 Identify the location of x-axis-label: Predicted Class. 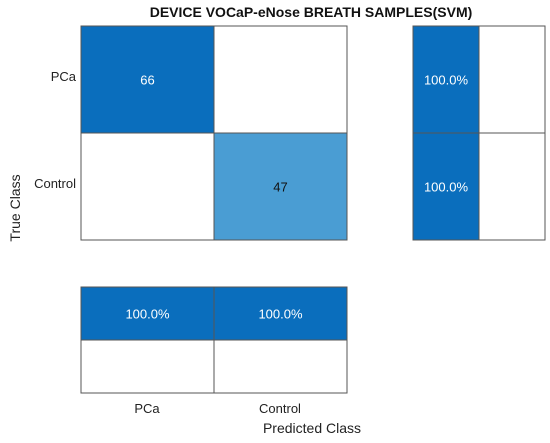
(312, 428).